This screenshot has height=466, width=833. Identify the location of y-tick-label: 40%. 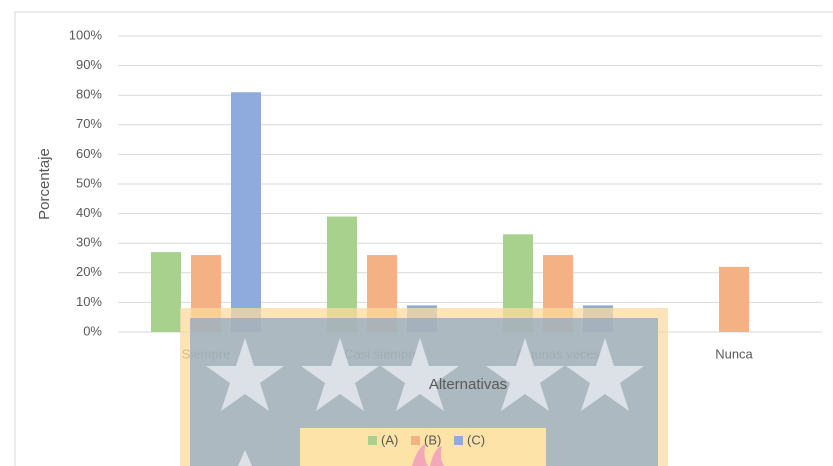
(89, 212).